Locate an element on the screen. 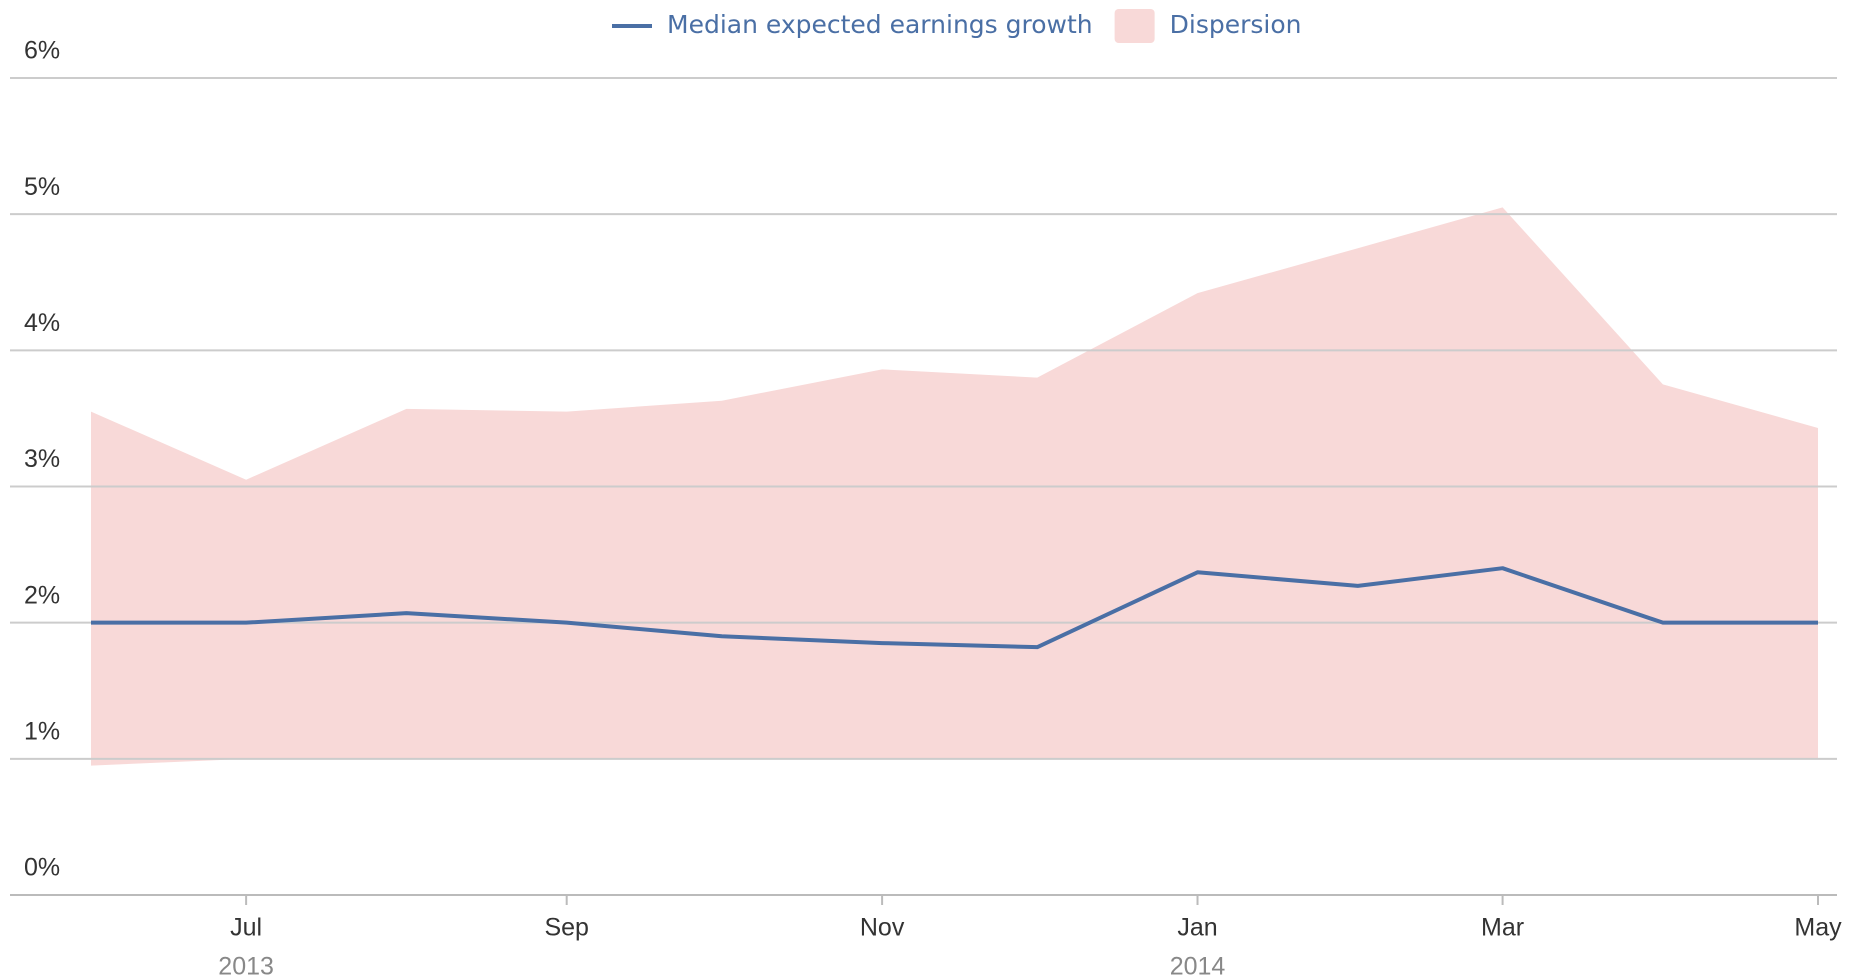  legend-label: Dispersion is located at coordinates (1236, 24).